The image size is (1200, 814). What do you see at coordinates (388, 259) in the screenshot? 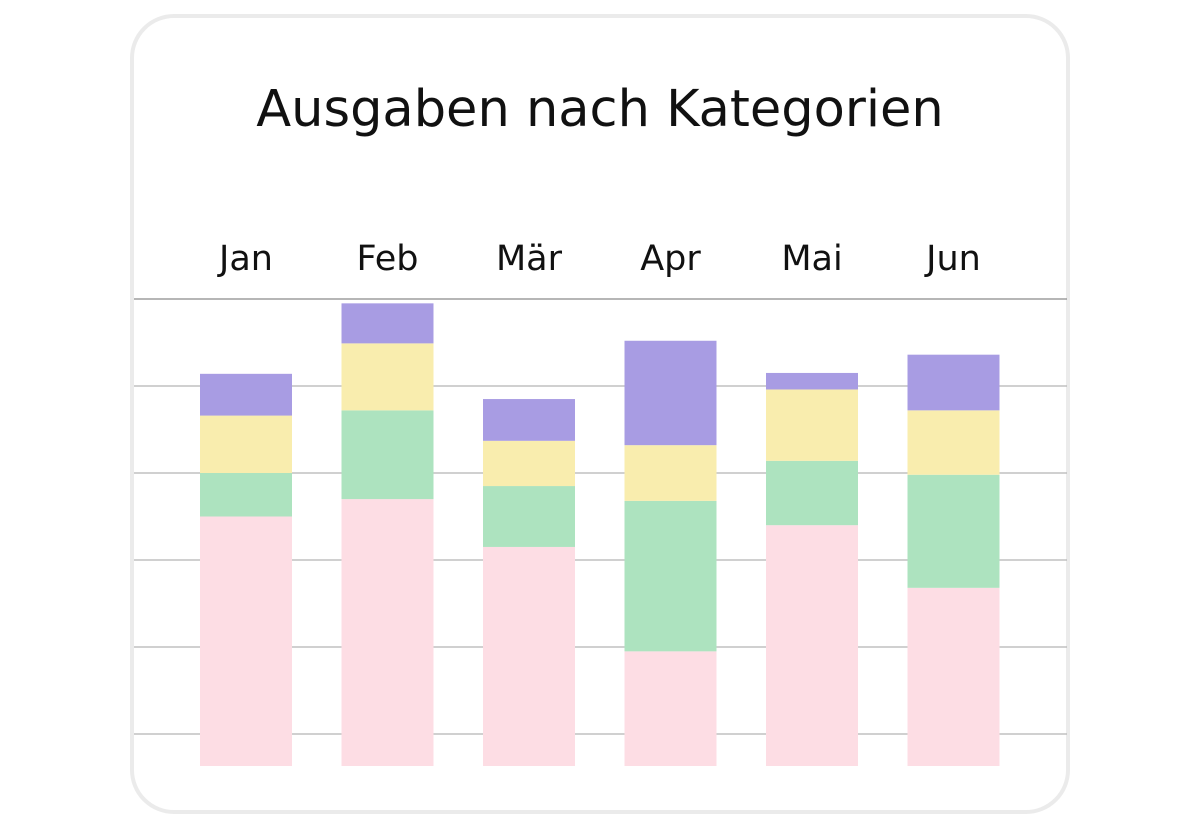
I see `category-label: Feb` at bounding box center [388, 259].